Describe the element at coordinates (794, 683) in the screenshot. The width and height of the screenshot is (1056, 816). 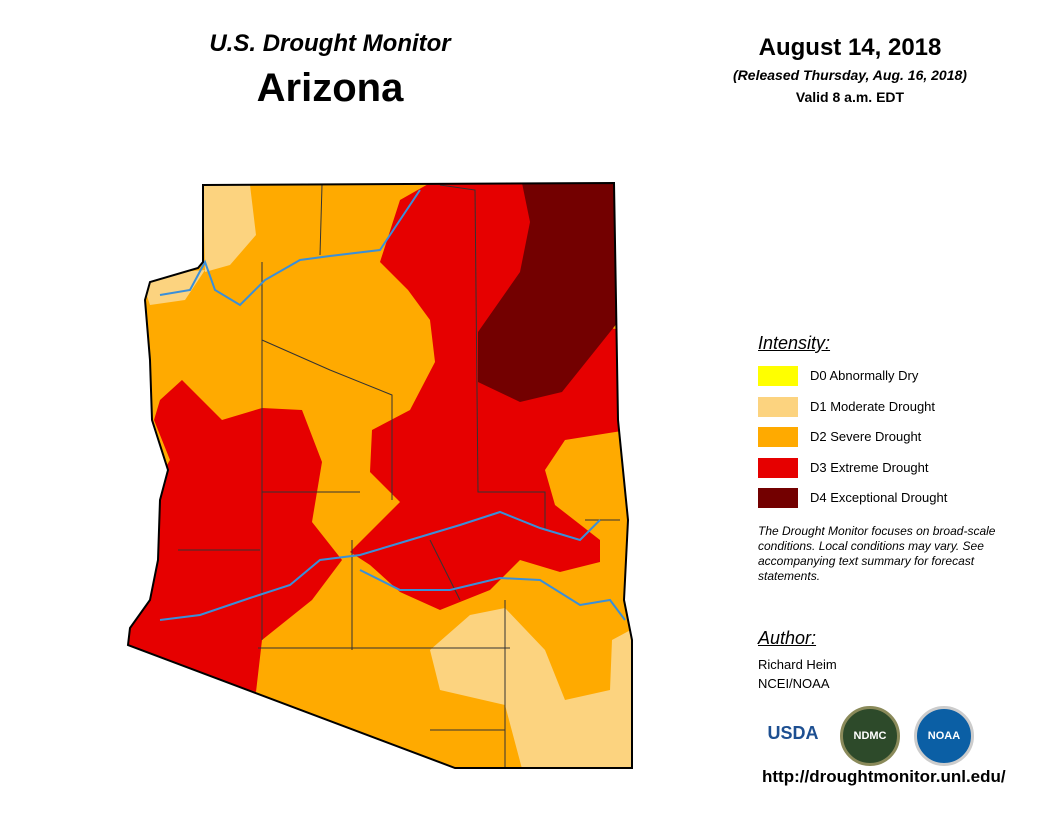
I see `author-line: NCEI/NOAA` at that location.